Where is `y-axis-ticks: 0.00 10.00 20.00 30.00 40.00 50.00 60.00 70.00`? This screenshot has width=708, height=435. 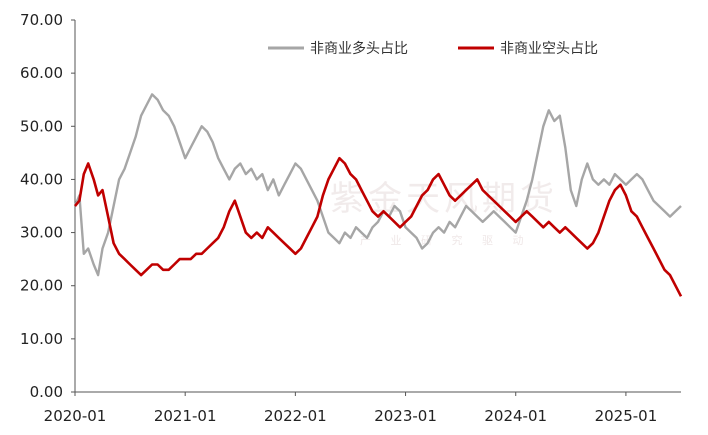 y-axis-ticks: 0.00 10.00 20.00 30.00 40.00 50.00 60.00 70.00 is located at coordinates (47, 206).